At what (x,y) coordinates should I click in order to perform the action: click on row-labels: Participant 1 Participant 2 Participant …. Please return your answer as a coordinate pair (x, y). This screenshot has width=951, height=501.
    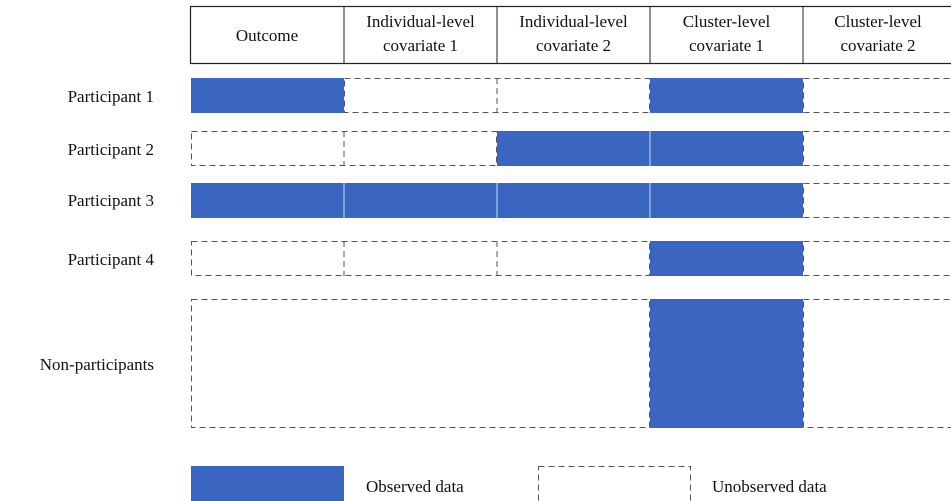
    Looking at the image, I should click on (97, 230).